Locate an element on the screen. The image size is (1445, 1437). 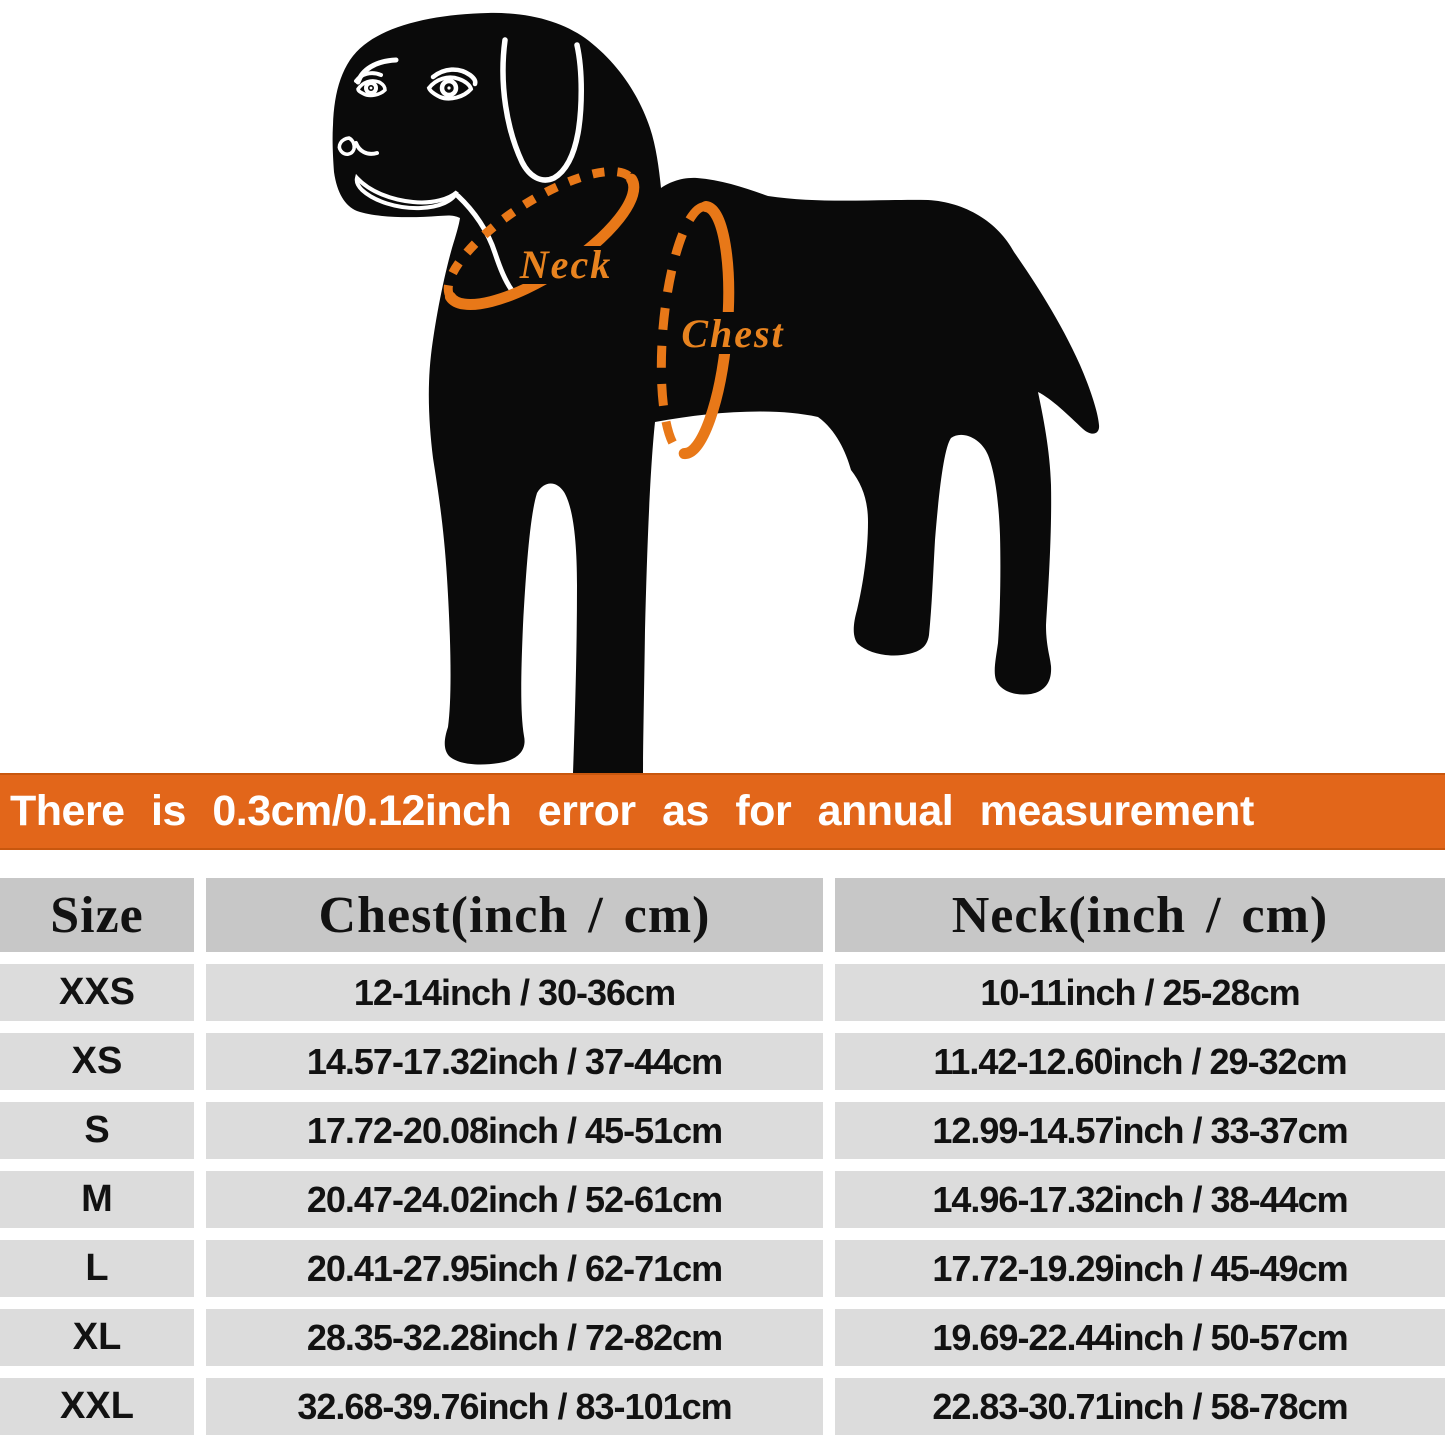
chest-column-header: Chest(inch / cm) is located at coordinates (514, 915).